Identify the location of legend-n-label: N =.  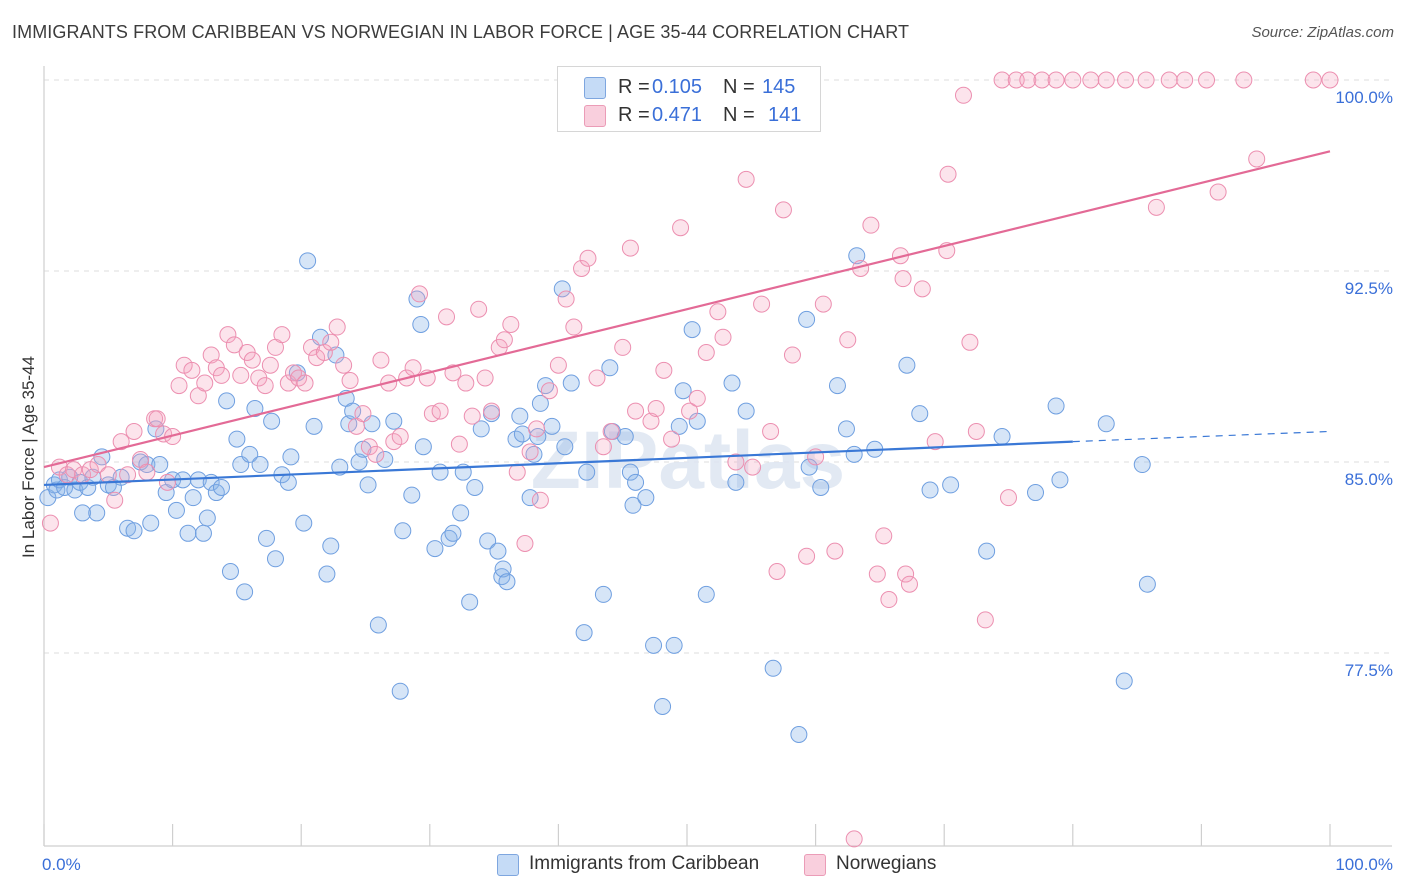
(739, 115).